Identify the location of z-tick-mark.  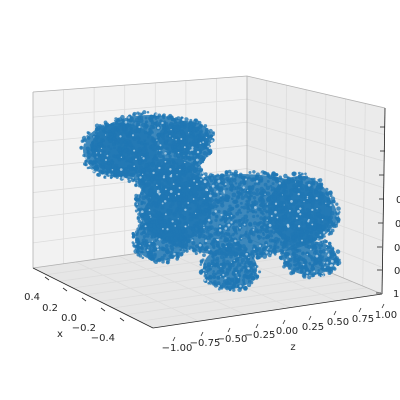
(383, 306).